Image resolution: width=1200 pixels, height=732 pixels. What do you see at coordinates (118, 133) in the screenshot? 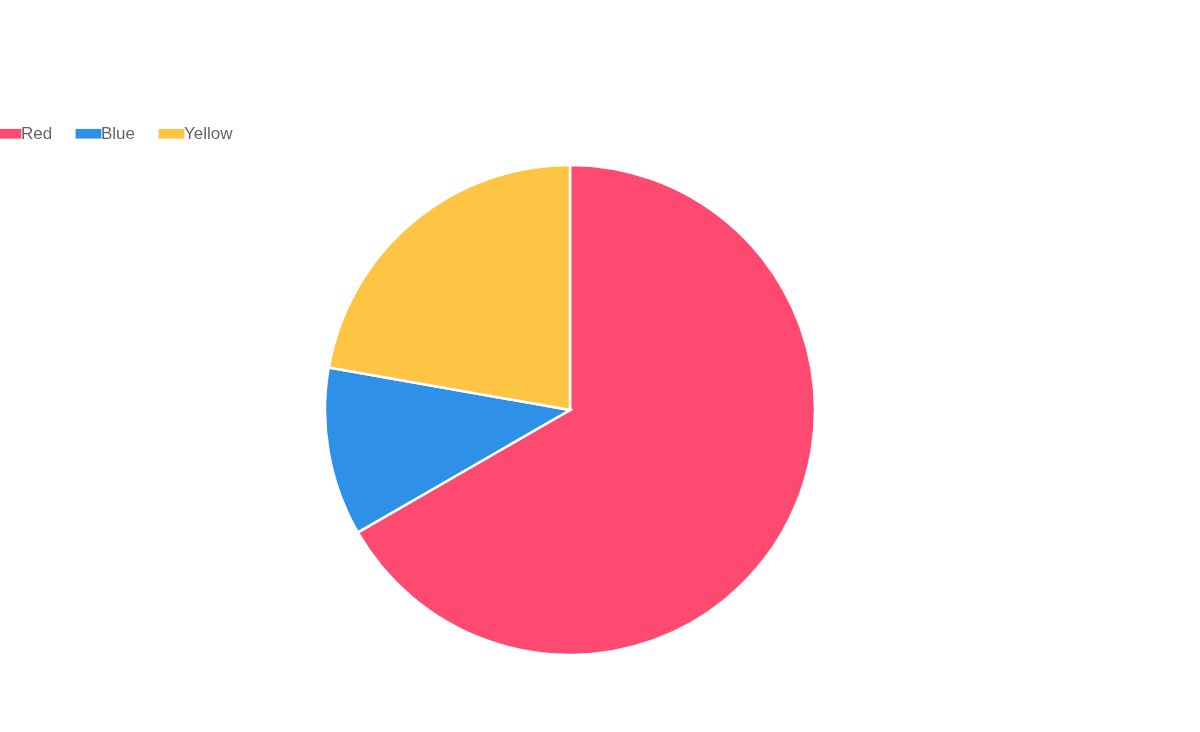
I see `legend-label: Blue` at bounding box center [118, 133].